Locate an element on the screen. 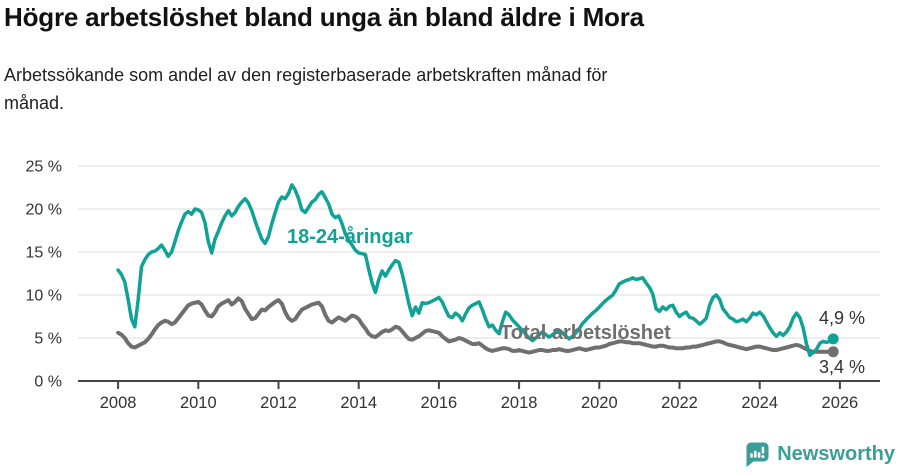 This screenshot has width=900, height=474. x-tick-label: 2020 is located at coordinates (599, 403).